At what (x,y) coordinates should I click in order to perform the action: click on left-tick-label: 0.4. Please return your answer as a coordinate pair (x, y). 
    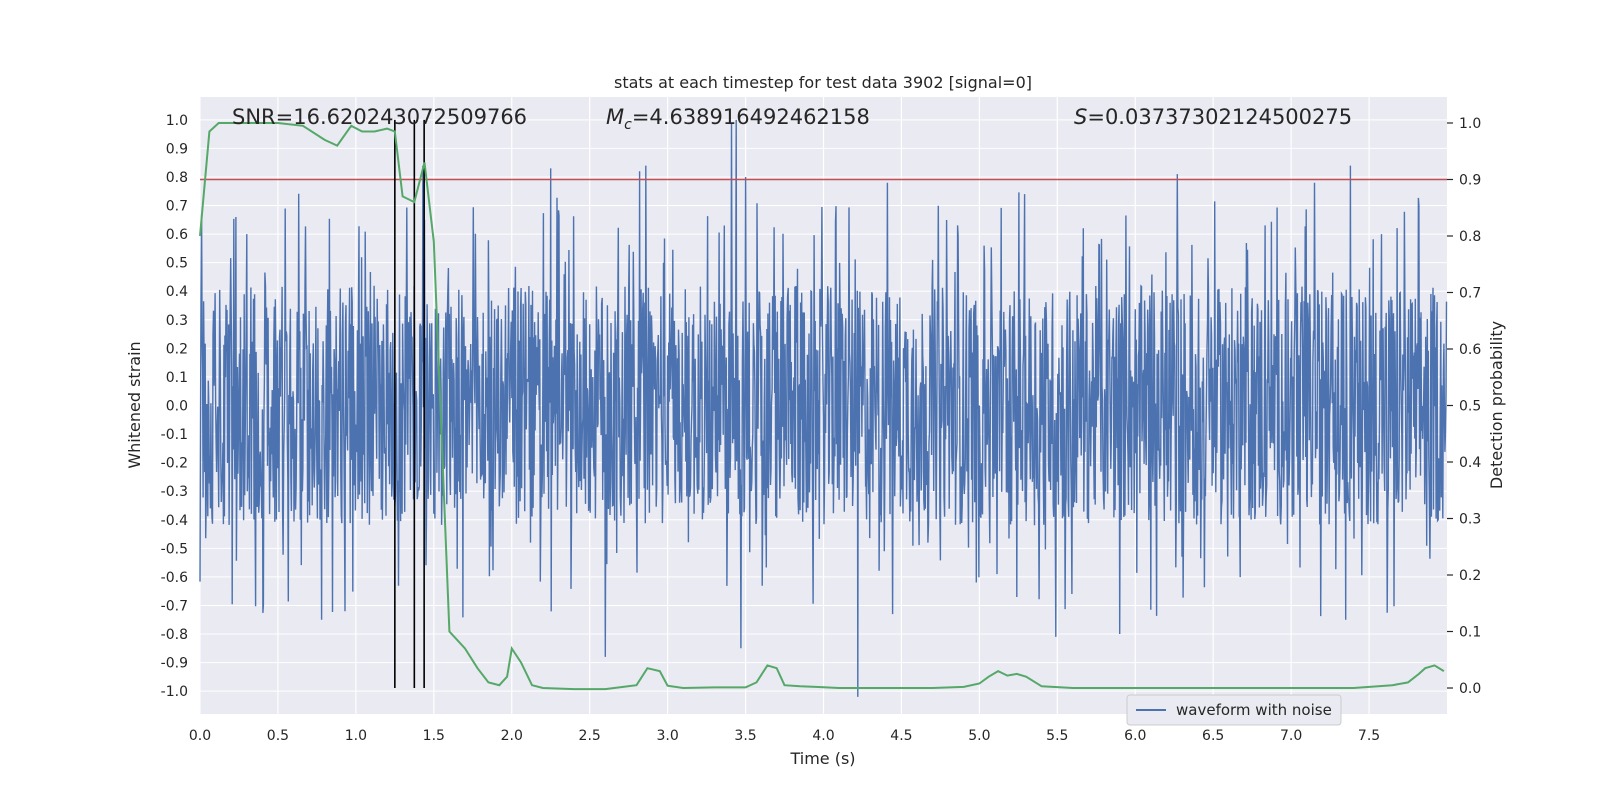
    Looking at the image, I should click on (177, 292).